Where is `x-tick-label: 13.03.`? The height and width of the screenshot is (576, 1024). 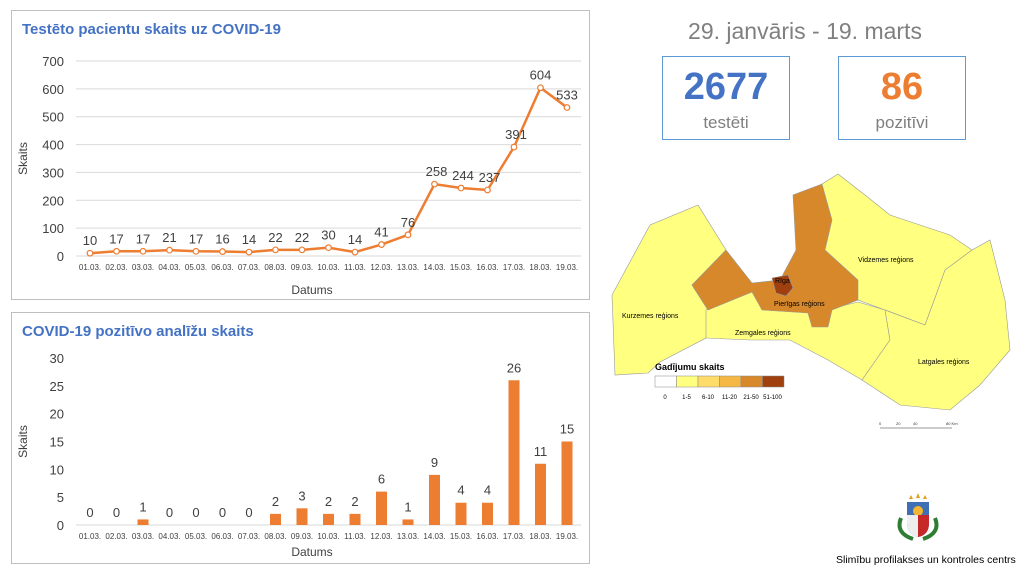
x-tick-label: 13.03. is located at coordinates (408, 536).